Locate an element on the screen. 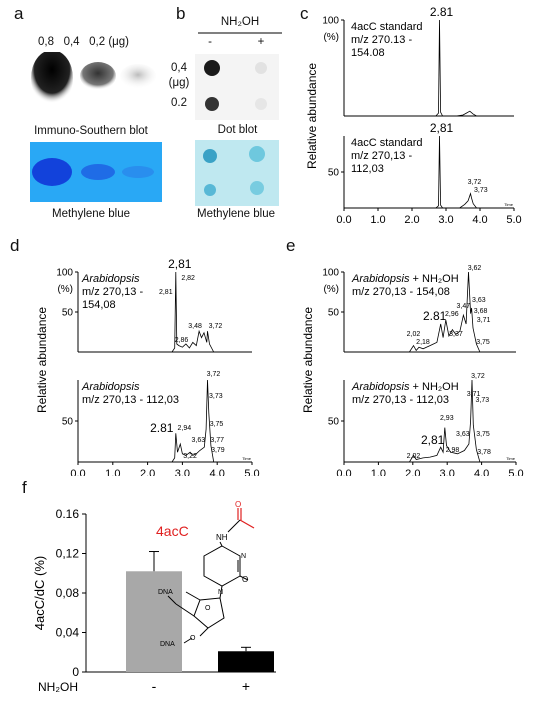 The image size is (542, 702). y-tick-label: 0 is located at coordinates (75, 672).